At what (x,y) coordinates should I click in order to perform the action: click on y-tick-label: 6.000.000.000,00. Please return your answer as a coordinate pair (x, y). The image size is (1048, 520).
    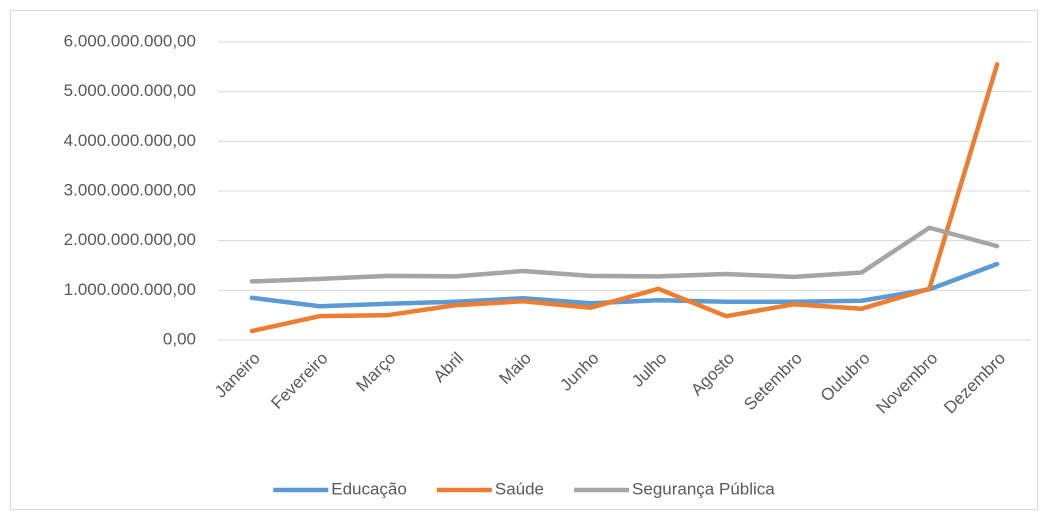
    Looking at the image, I should click on (130, 40).